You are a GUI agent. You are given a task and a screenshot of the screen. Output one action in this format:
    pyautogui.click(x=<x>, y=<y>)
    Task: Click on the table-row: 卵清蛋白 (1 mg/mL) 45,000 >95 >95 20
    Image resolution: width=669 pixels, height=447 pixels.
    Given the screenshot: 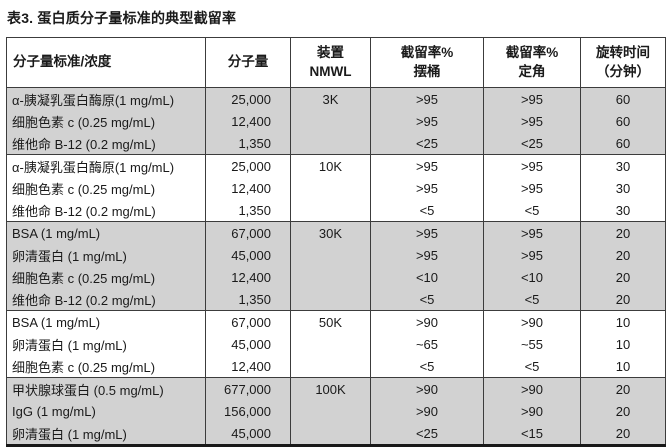 What is the action you would take?
    pyautogui.click(x=336, y=255)
    